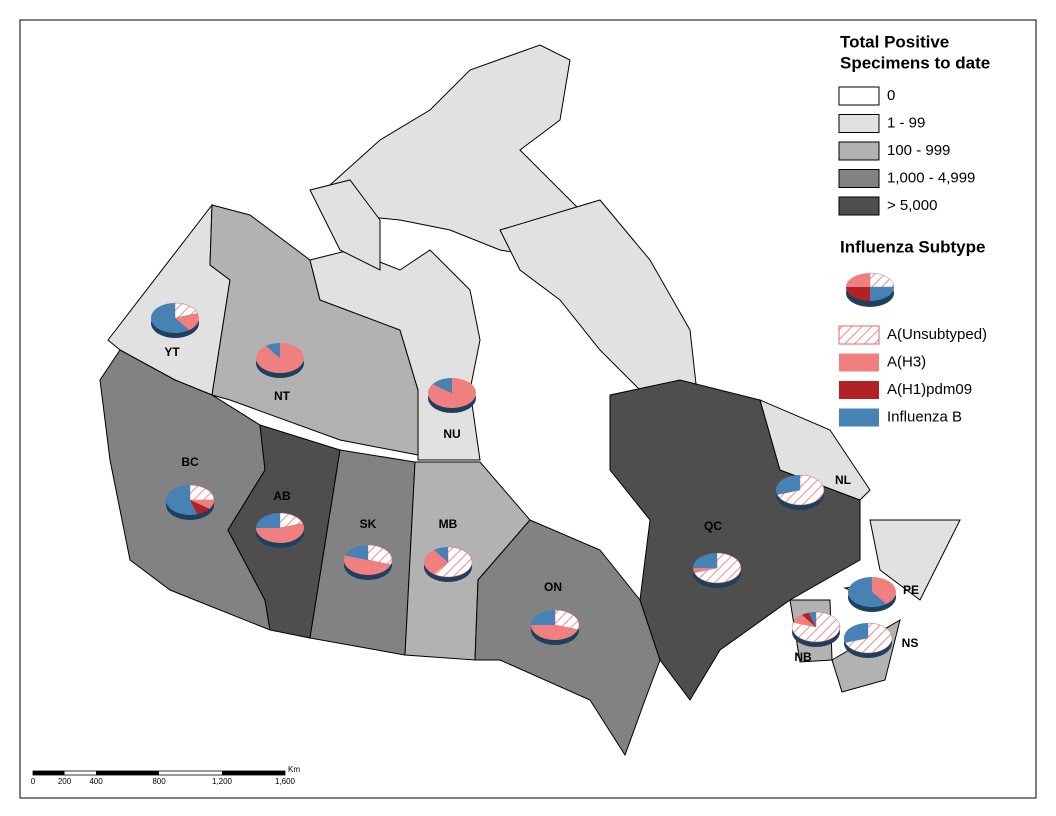 The image size is (1056, 816). Describe the element at coordinates (924, 416) in the screenshot. I see `legend-label: Influenza B` at that location.